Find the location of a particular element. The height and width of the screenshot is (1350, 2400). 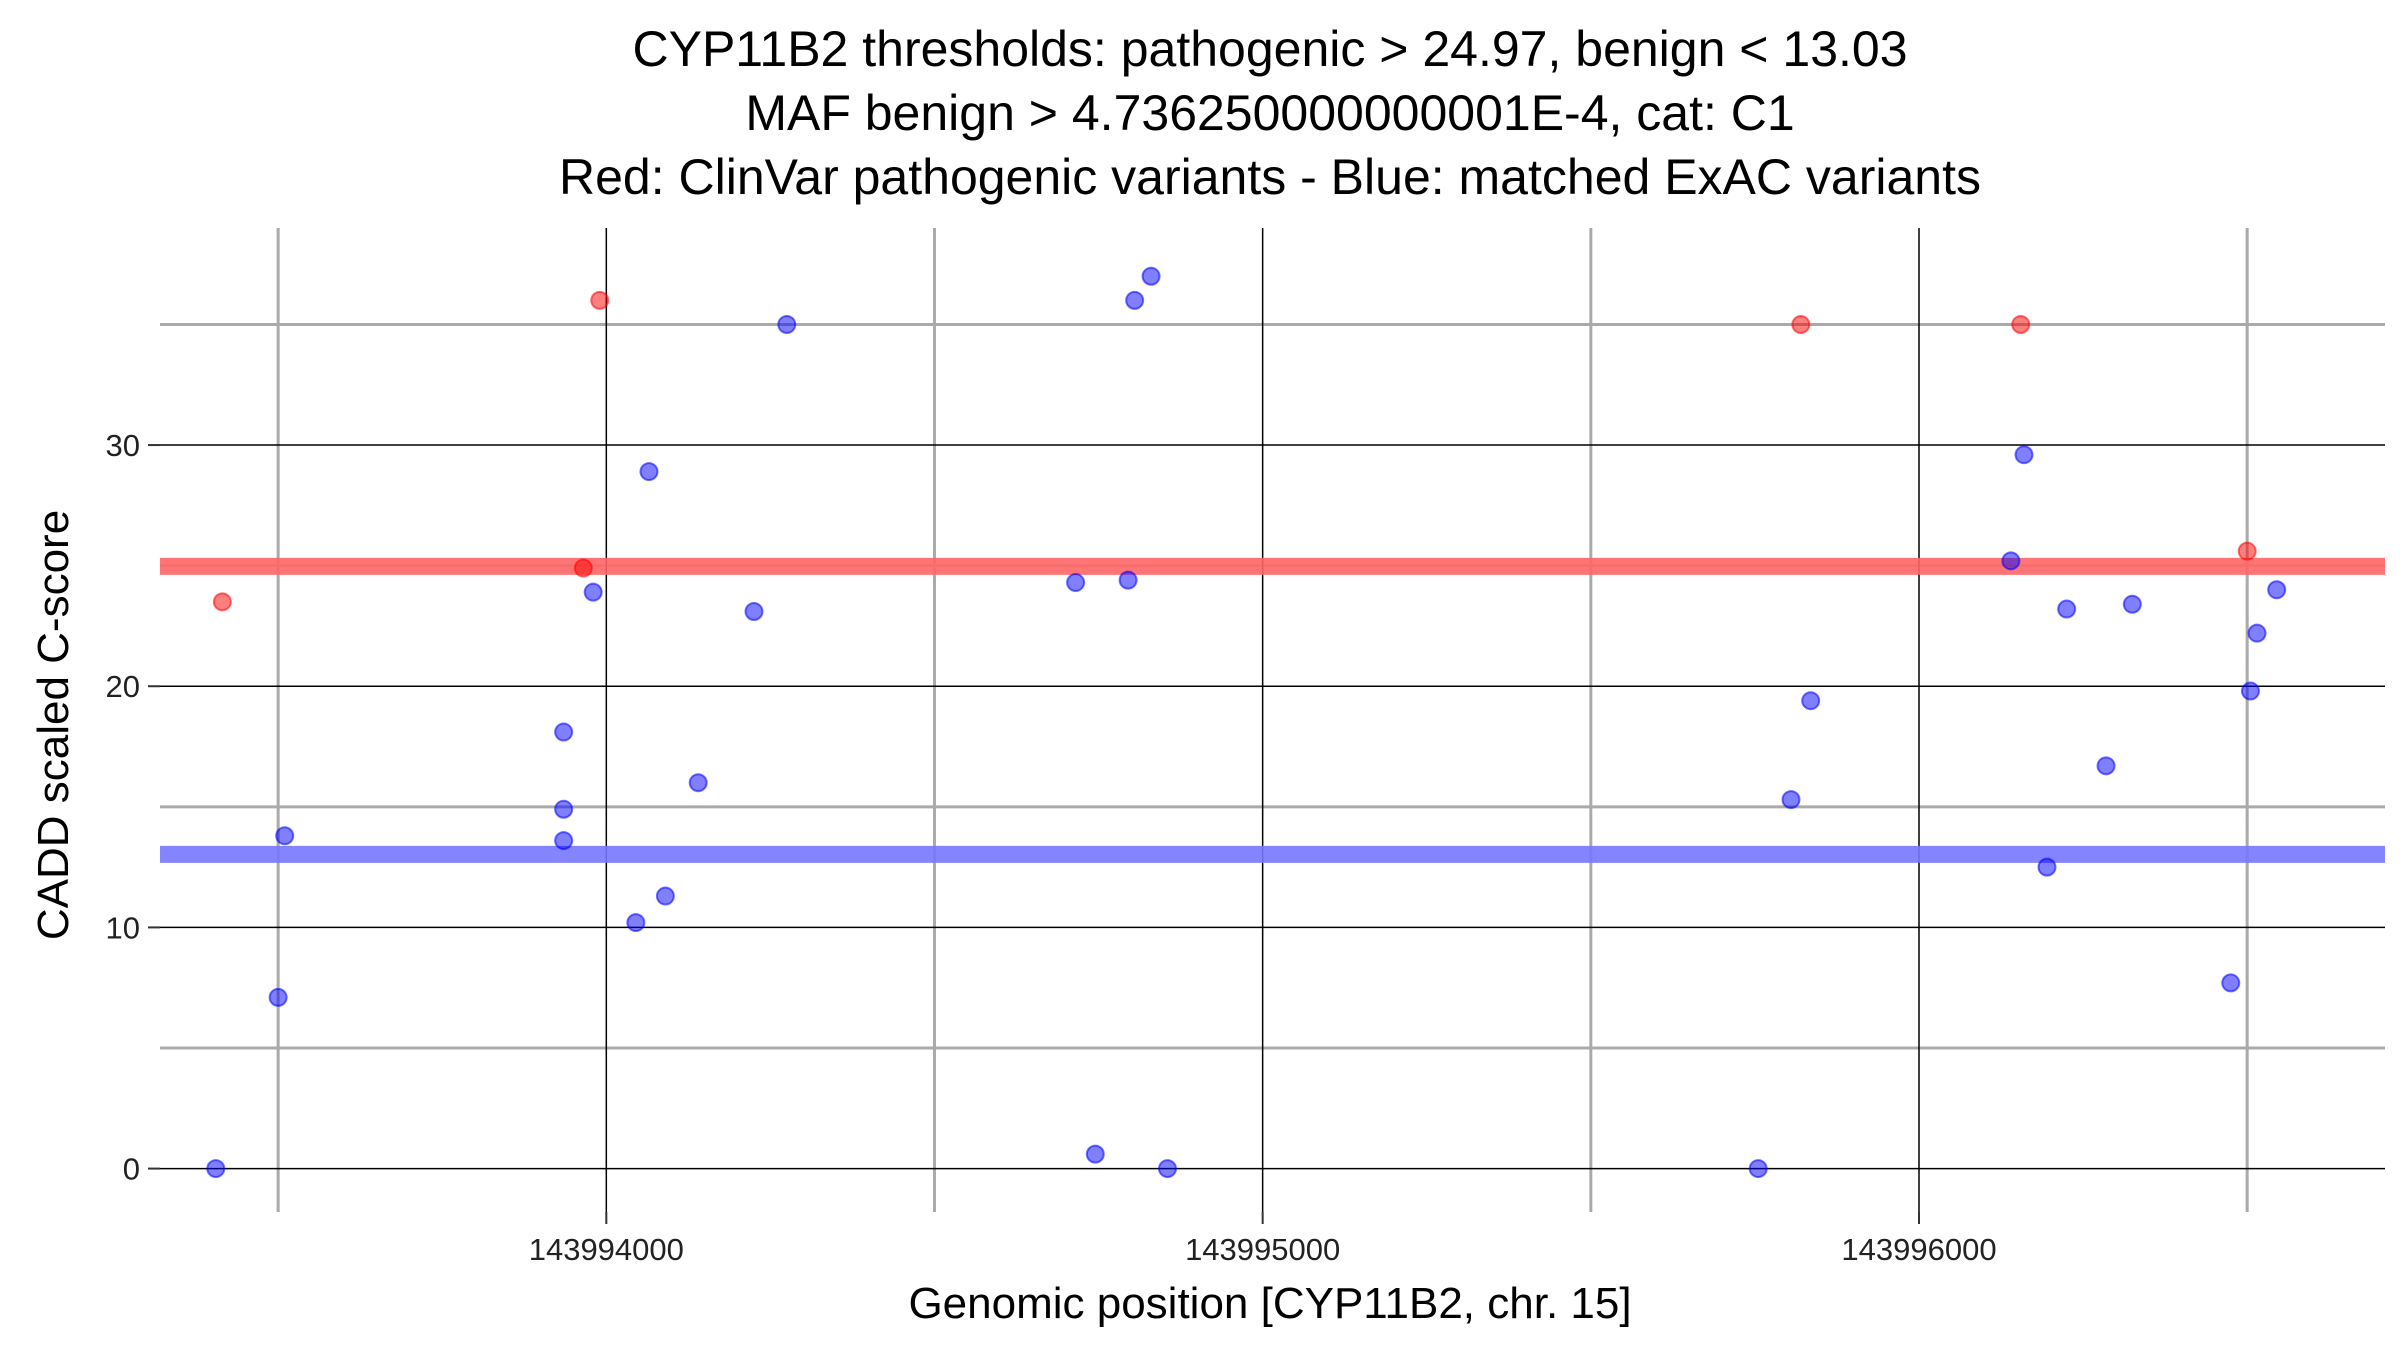

x-axis-title: Genomic position [CYP11B2, chr. 15] is located at coordinates (1269, 1303).